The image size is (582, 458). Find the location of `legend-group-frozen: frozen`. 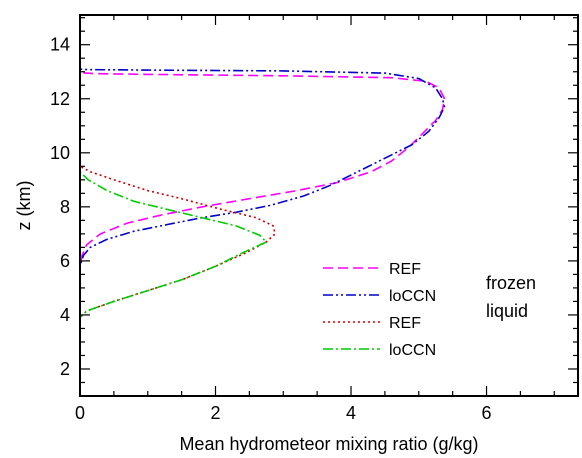

legend-group-frozen: frozen is located at coordinates (511, 283).